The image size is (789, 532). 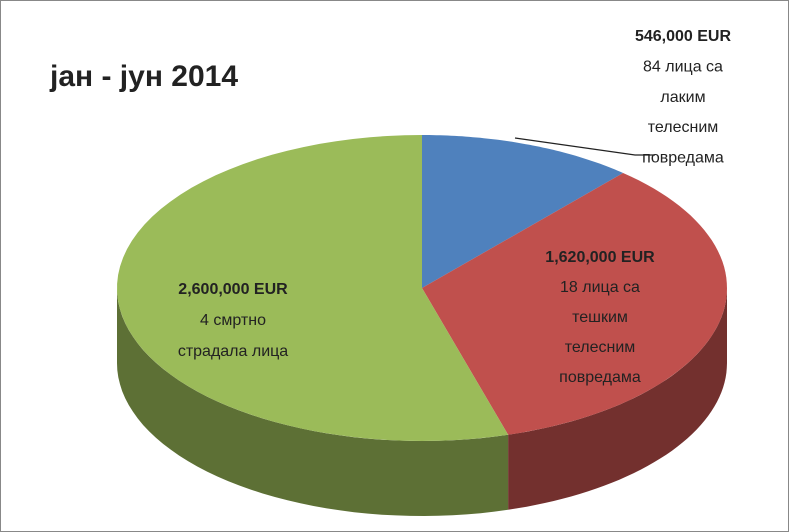 What do you see at coordinates (233, 289) in the screenshot?
I see `data-label-value: 2,600,000 EUR` at bounding box center [233, 289].